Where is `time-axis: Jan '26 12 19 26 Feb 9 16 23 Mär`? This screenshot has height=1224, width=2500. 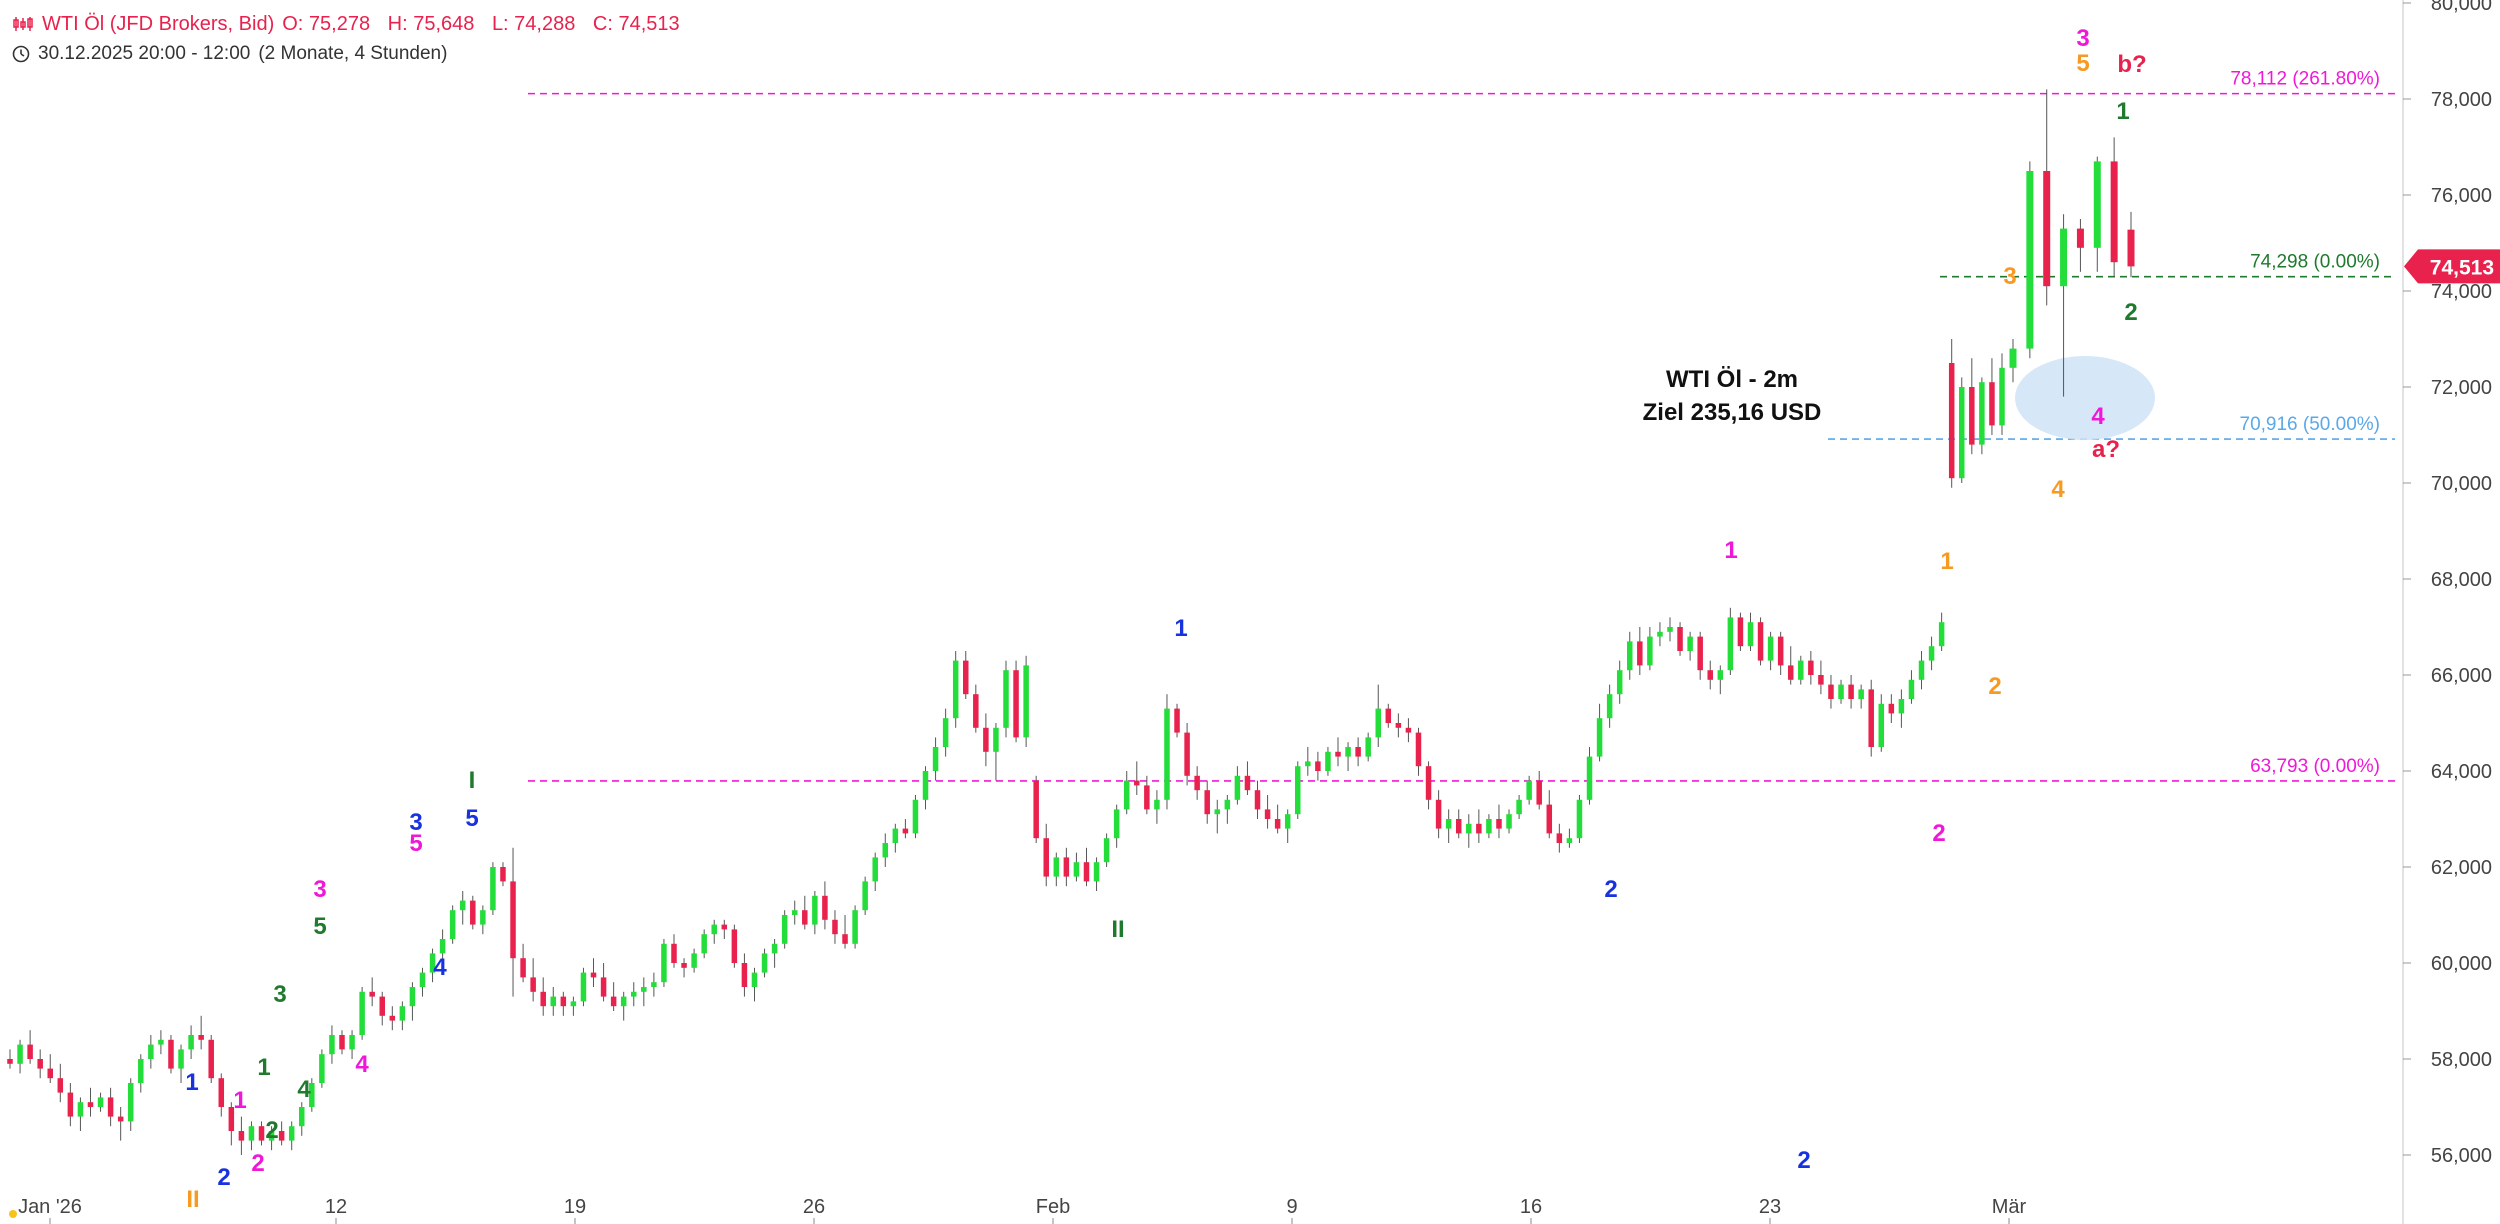
time-axis: Jan '26 12 19 26 Feb 9 16 23 Mär is located at coordinates (1018, 1210).